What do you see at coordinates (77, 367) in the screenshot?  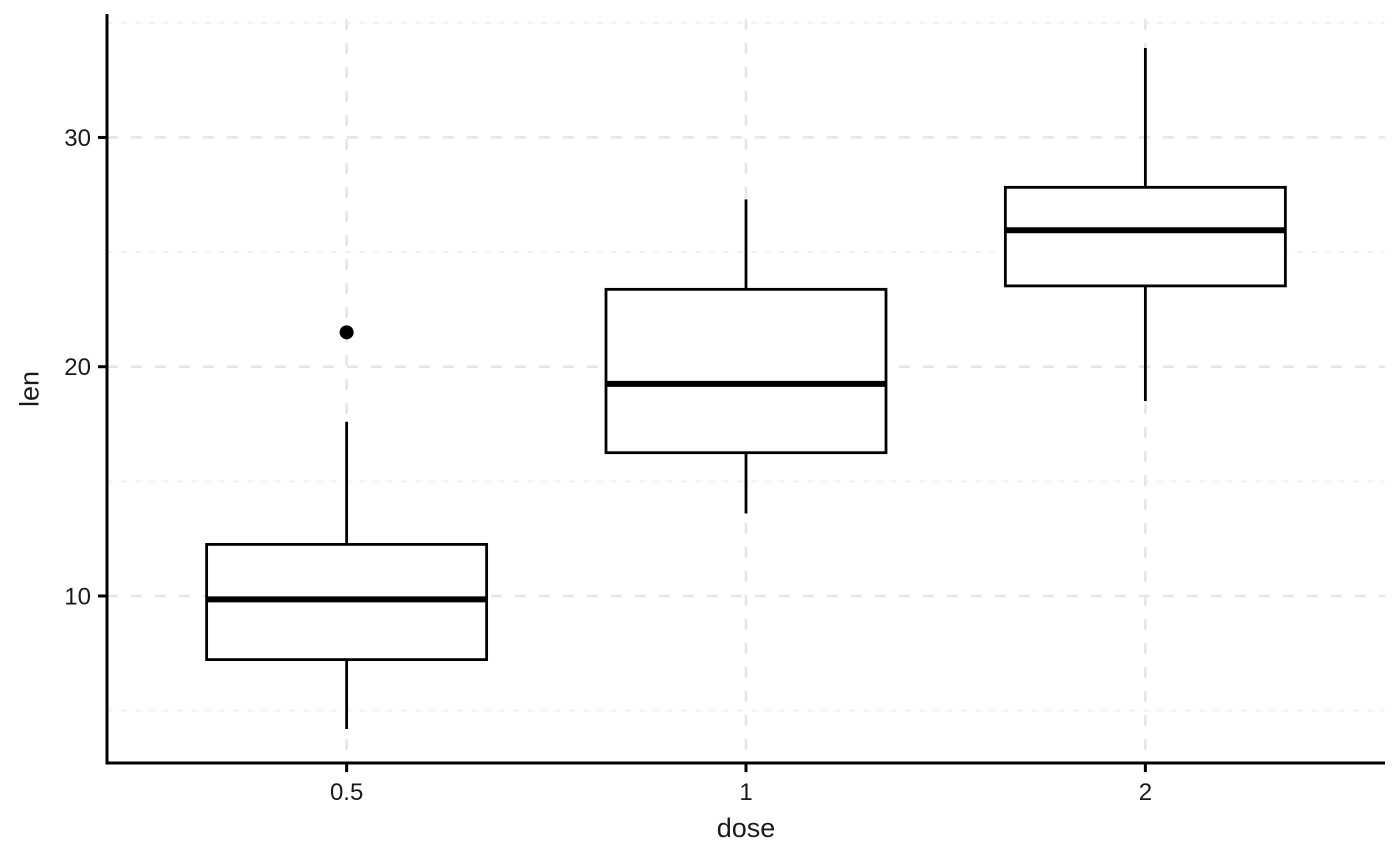 I see `y-tick-label-20: 20` at bounding box center [77, 367].